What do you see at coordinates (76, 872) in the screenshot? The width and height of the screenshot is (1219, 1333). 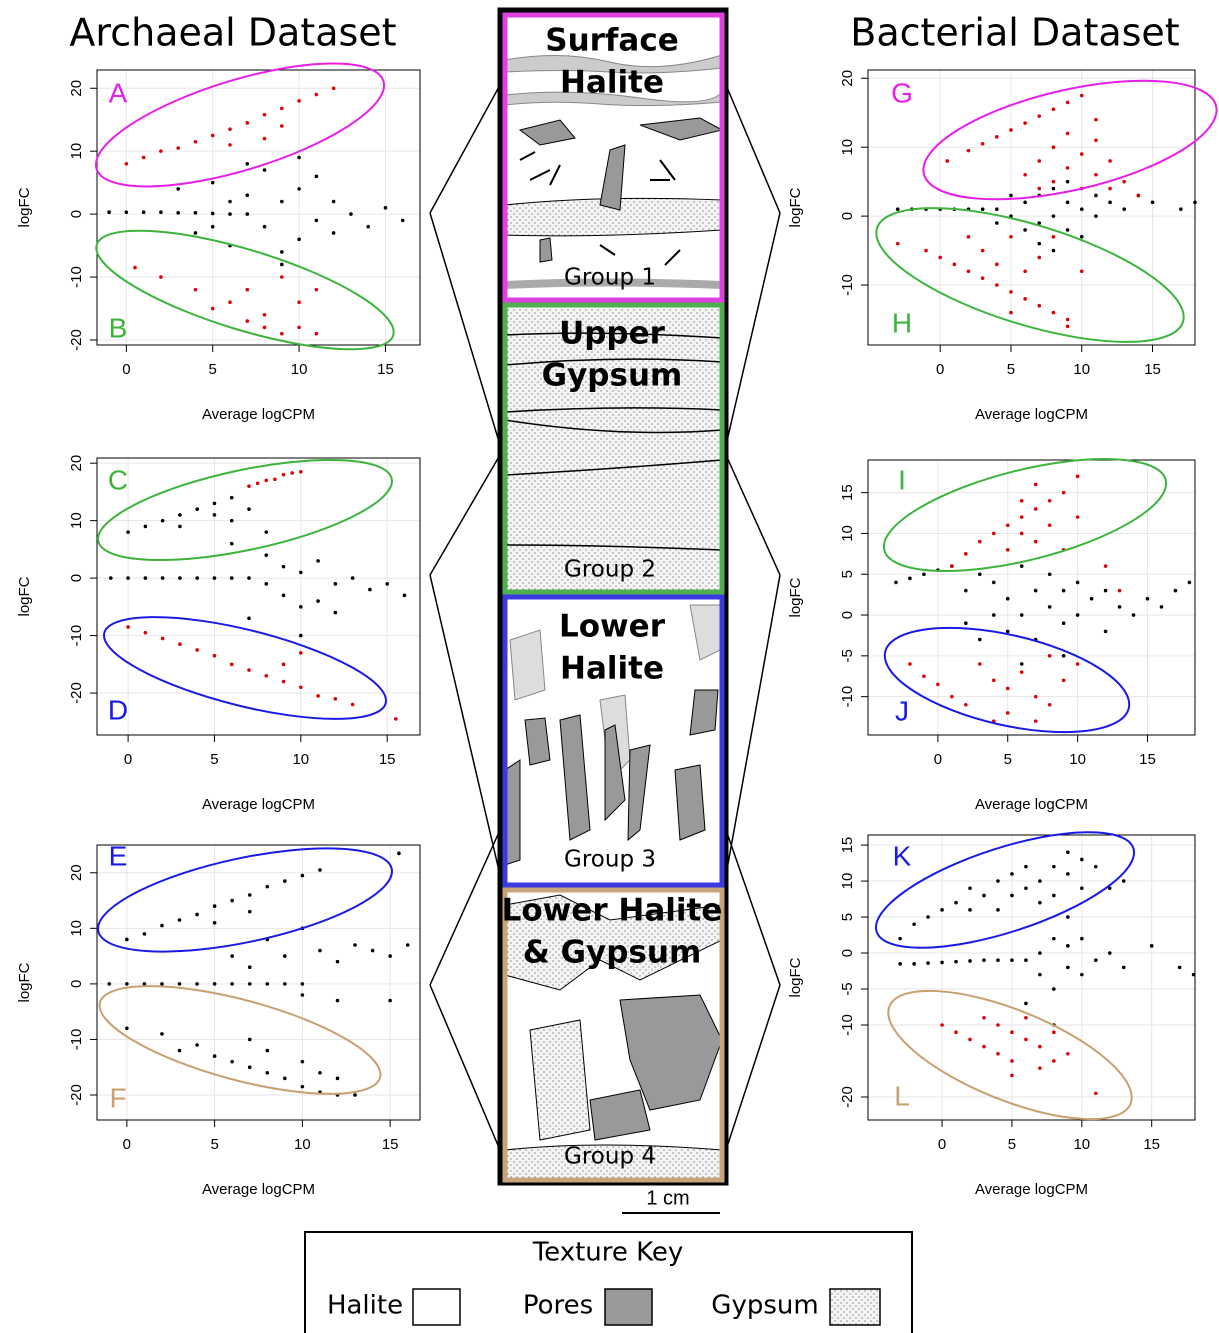 I see `y-tick-label: 20` at bounding box center [76, 872].